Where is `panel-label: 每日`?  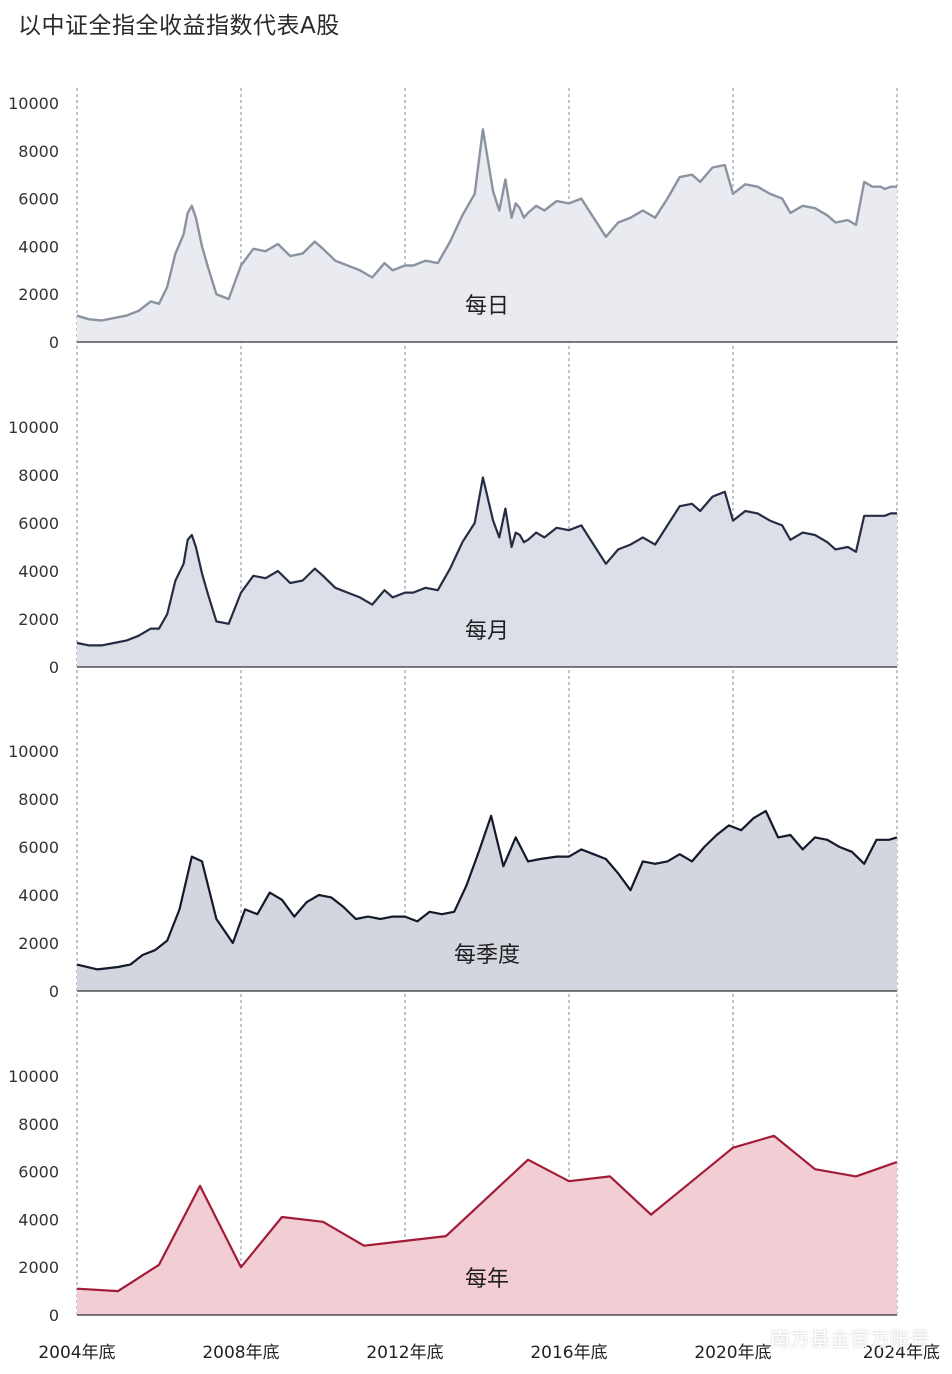 panel-label: 每日 is located at coordinates (487, 306).